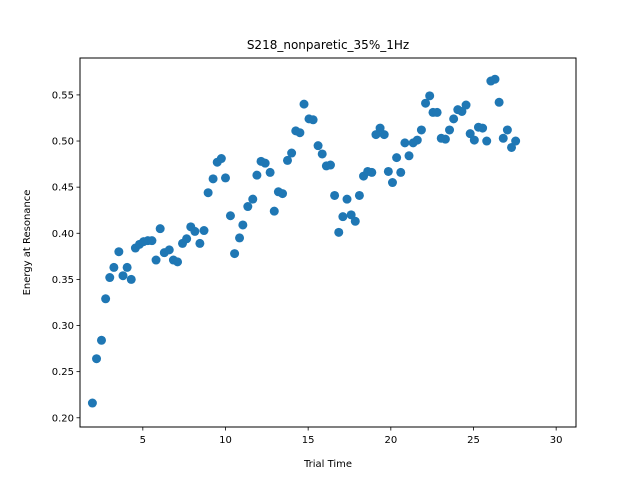 This screenshot has height=480, width=640. What do you see at coordinates (63, 142) in the screenshot?
I see `y-tick-label: 0.50` at bounding box center [63, 142].